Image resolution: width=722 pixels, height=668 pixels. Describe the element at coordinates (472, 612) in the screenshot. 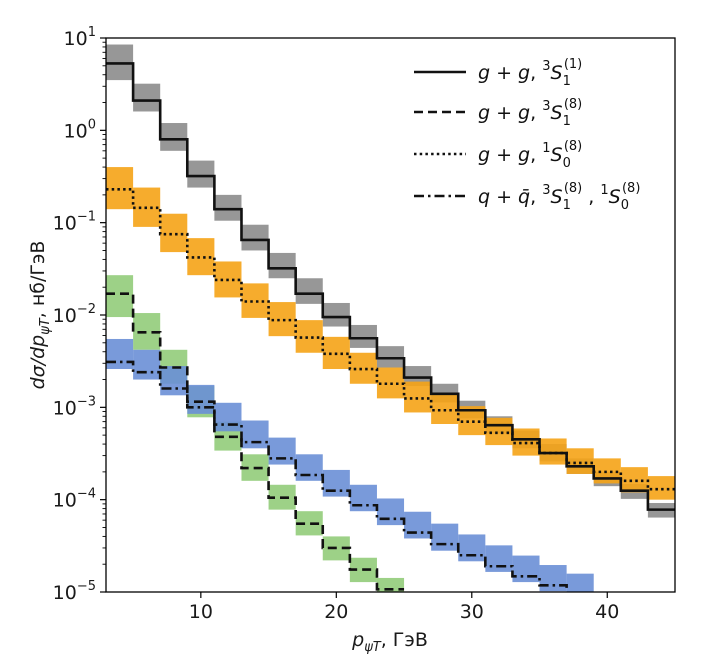

I see `x-tick-label: 30` at that location.